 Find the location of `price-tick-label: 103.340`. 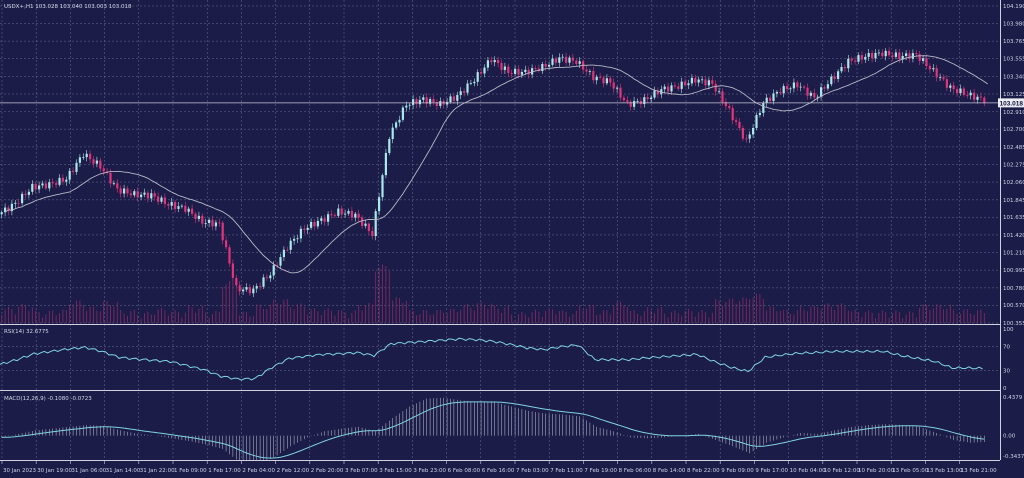

price-tick-label: 103.340 is located at coordinates (1013, 77).